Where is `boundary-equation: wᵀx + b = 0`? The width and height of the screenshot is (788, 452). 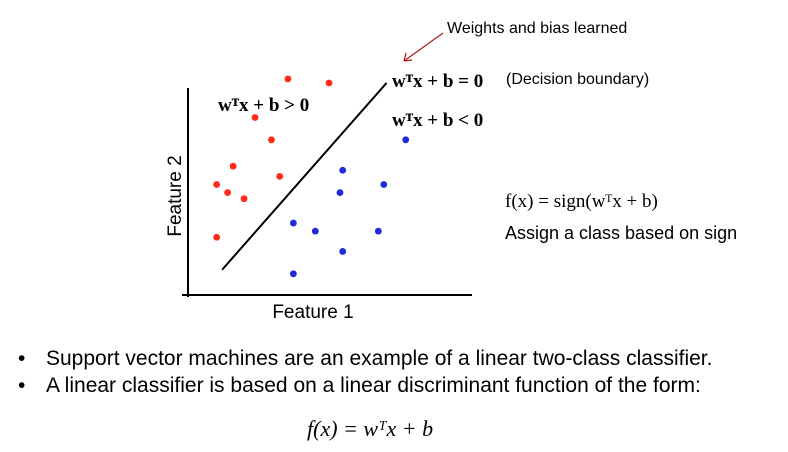 boundary-equation: wᵀx + b = 0 is located at coordinates (438, 81).